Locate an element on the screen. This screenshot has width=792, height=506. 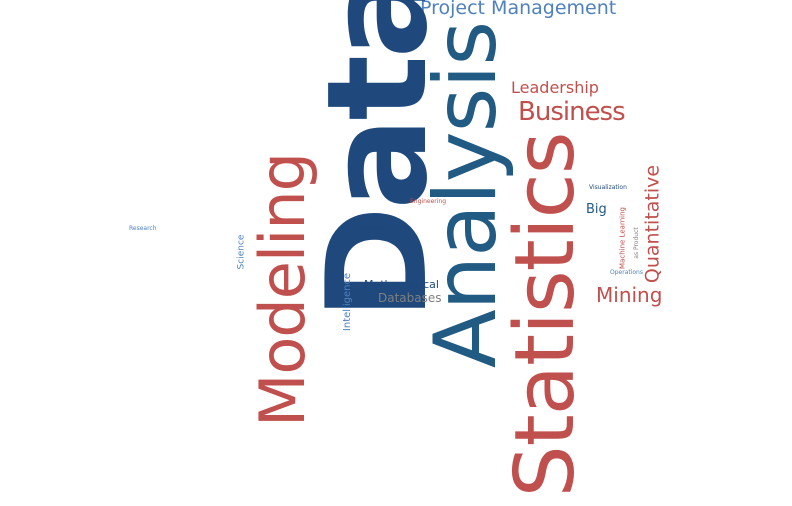
word-project-management: Project Management is located at coordinates (518, 9).